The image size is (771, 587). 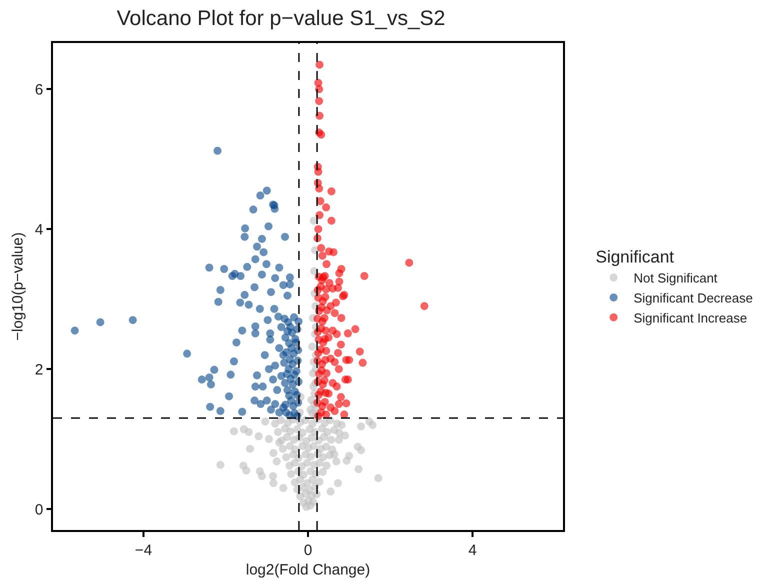 I want to click on y-tick-label: 6, so click(x=39, y=89).